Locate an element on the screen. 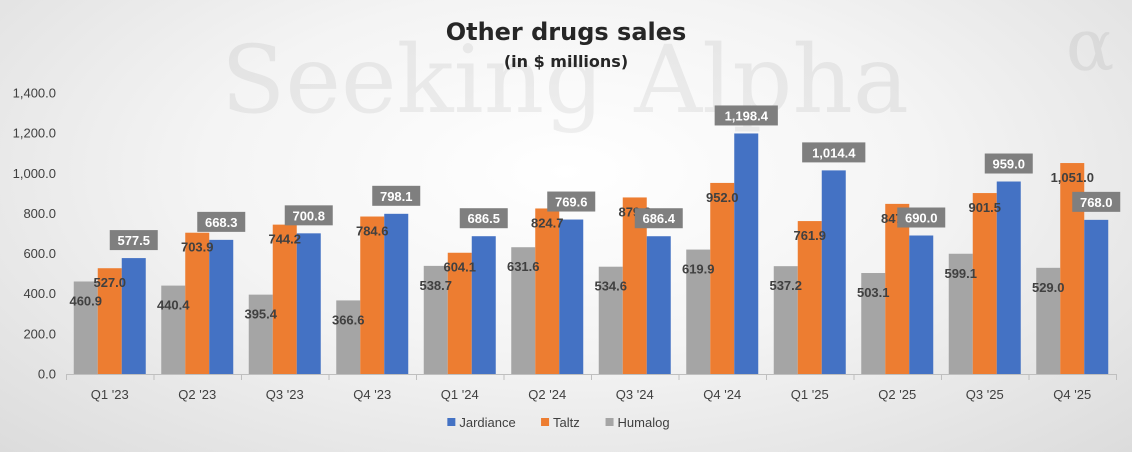 The width and height of the screenshot is (1132, 452). watermark-text: Seeking Alpha is located at coordinates (565, 80).